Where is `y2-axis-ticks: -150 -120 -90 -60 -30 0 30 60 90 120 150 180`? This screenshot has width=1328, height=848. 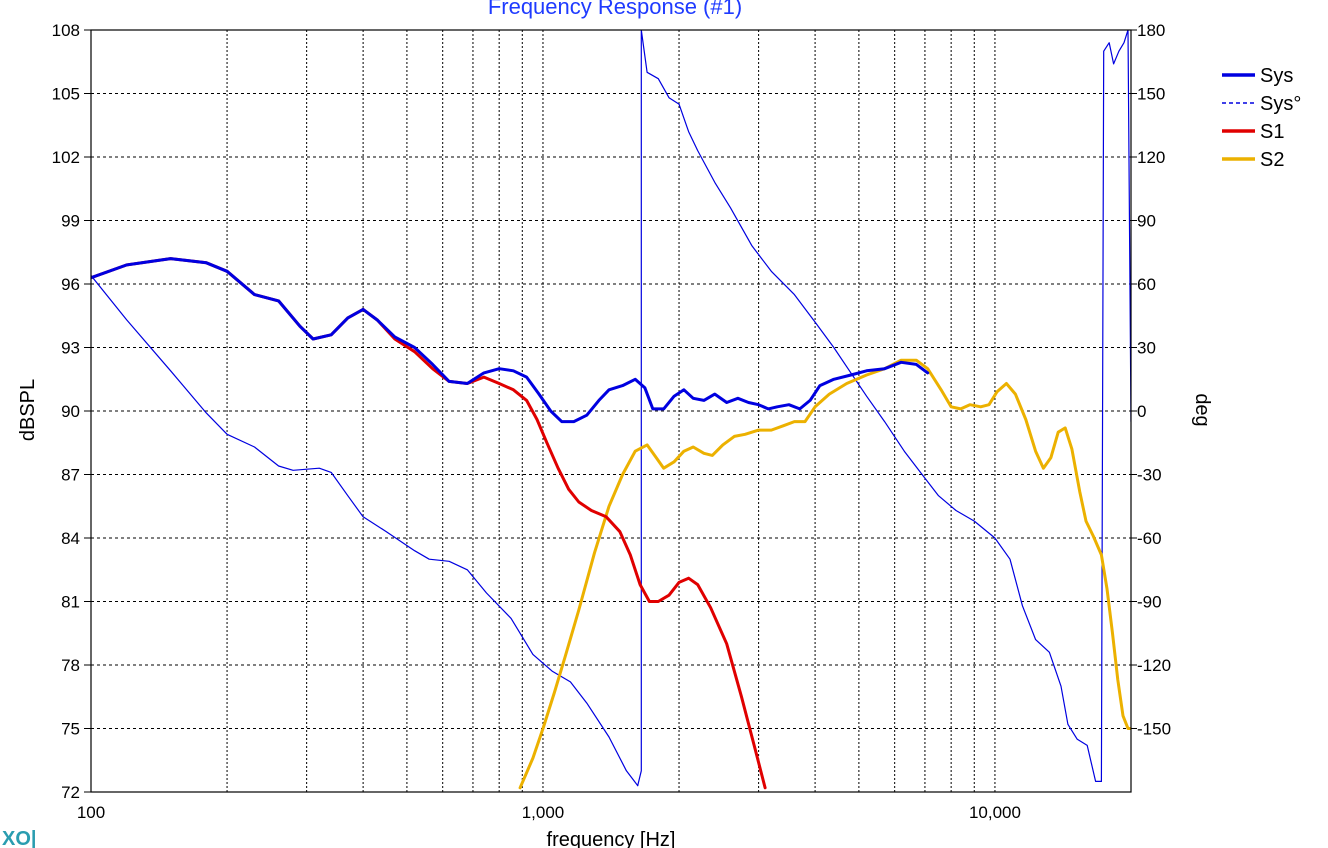
y2-axis-ticks: -150 -120 -90 -60 -30 0 30 60 90 120 150 180 is located at coordinates (1151, 380).